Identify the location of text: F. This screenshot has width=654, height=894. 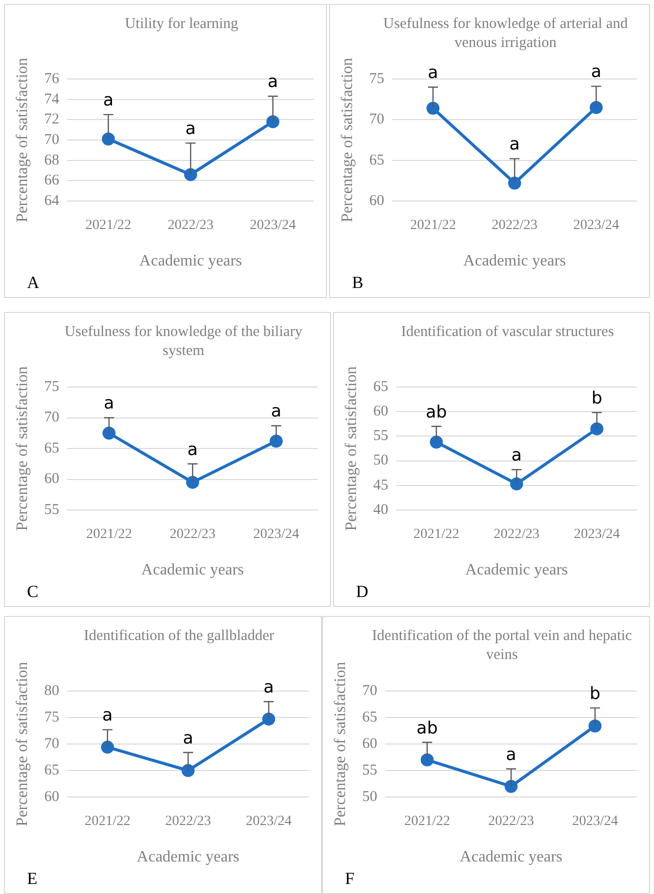
(349, 879).